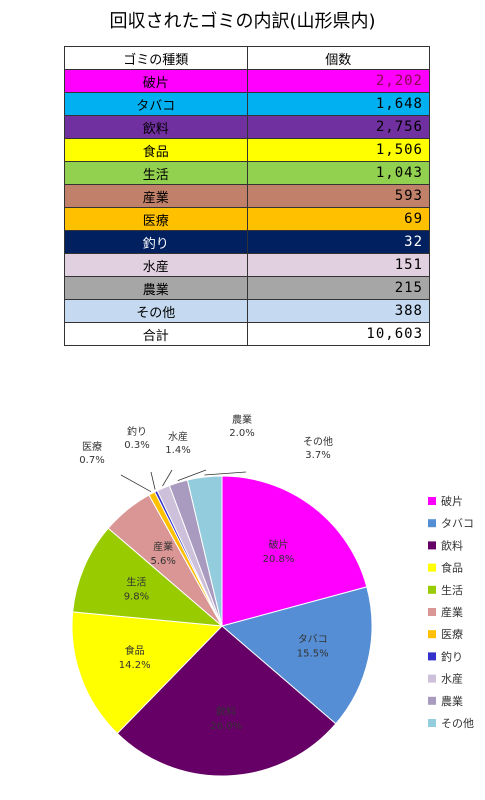 The image size is (485, 800). What do you see at coordinates (178, 436) in the screenshot?
I see `slice-label: 水産` at bounding box center [178, 436].